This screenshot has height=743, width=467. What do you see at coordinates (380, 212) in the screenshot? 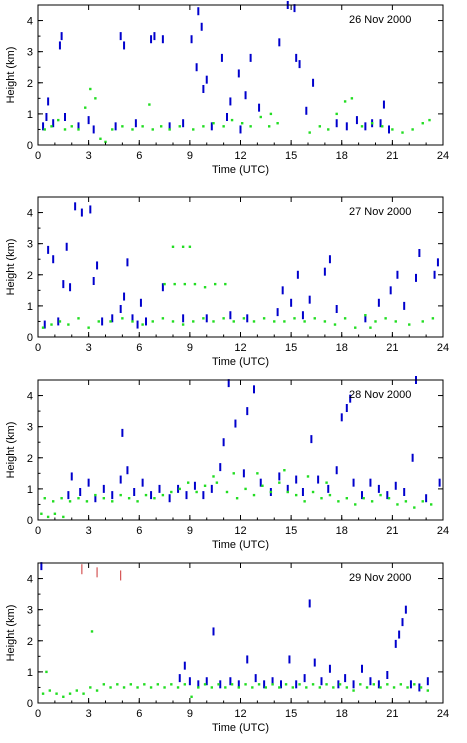
I see `panel-date-title: 27 Nov 2000` at bounding box center [380, 212].